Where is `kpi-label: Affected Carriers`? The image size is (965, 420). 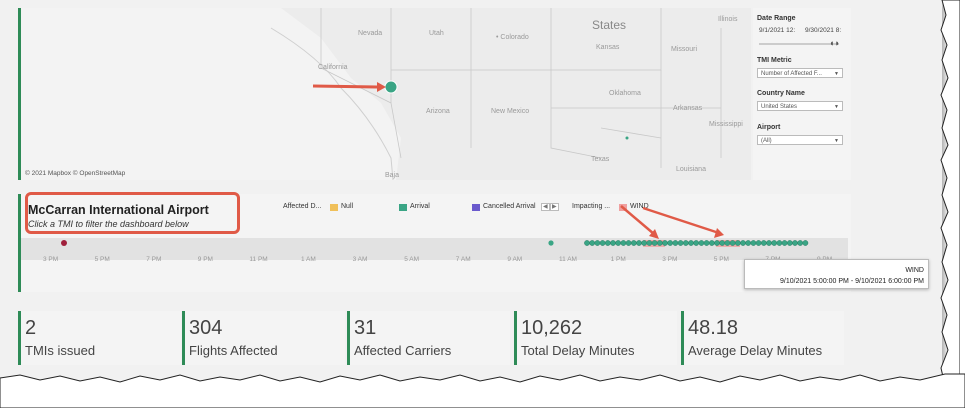 kpi-label: Affected Carriers is located at coordinates (403, 350).